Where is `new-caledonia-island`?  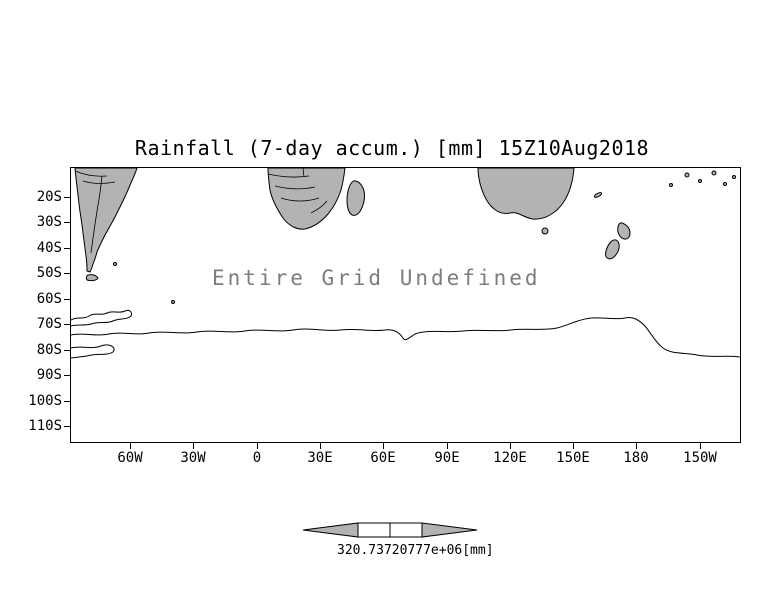 new-caledonia-island is located at coordinates (598, 195).